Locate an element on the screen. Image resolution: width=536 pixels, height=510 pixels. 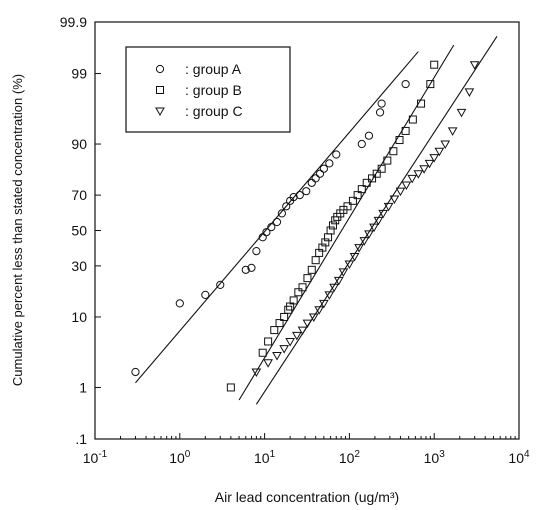
y-tick-label: 90 is located at coordinates (79, 144).